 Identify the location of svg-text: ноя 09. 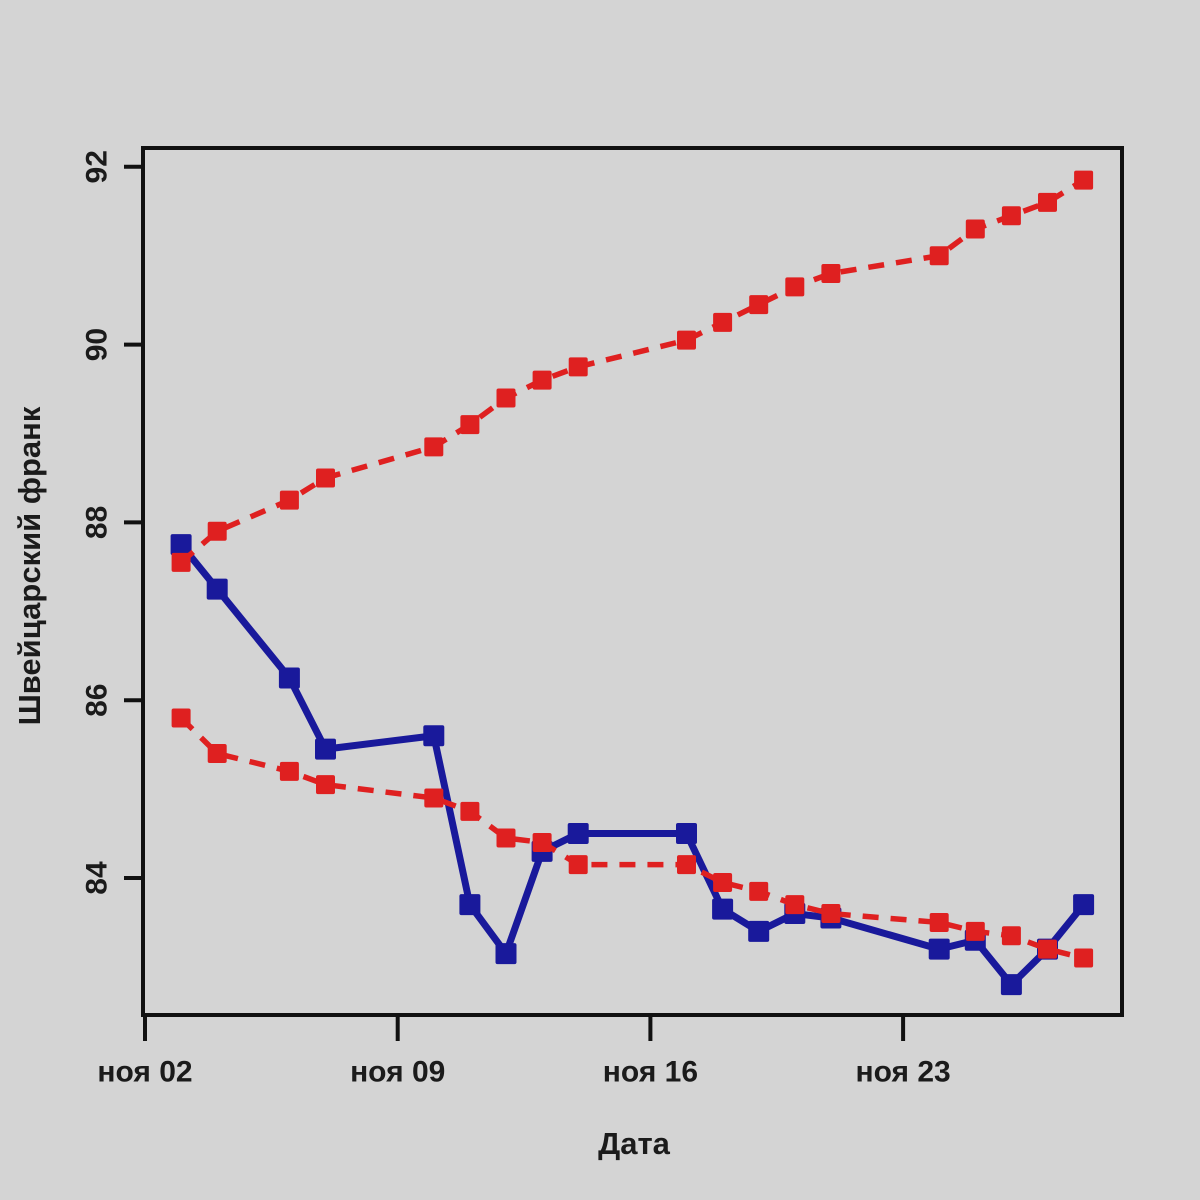
(397, 1072).